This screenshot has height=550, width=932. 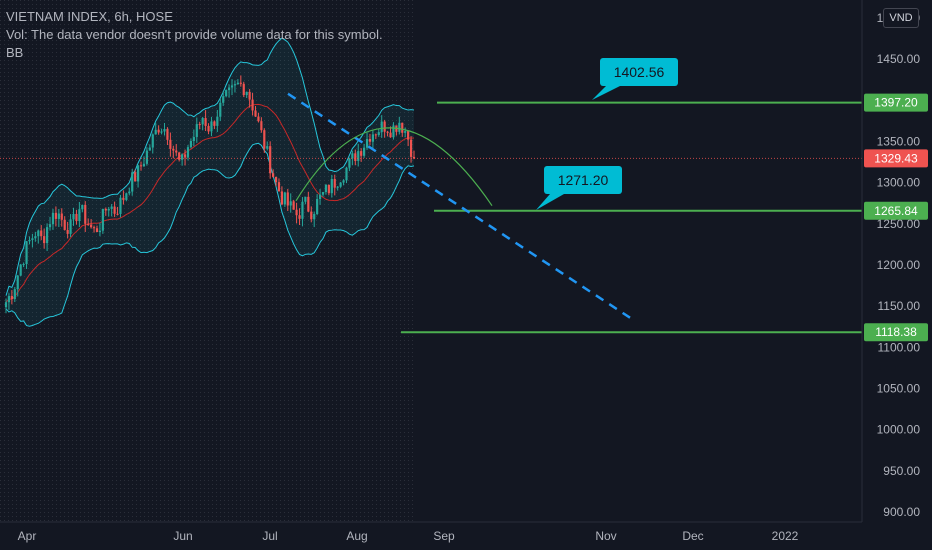 What do you see at coordinates (579, 188) in the screenshot?
I see `price-callout: 1271.20` at bounding box center [579, 188].